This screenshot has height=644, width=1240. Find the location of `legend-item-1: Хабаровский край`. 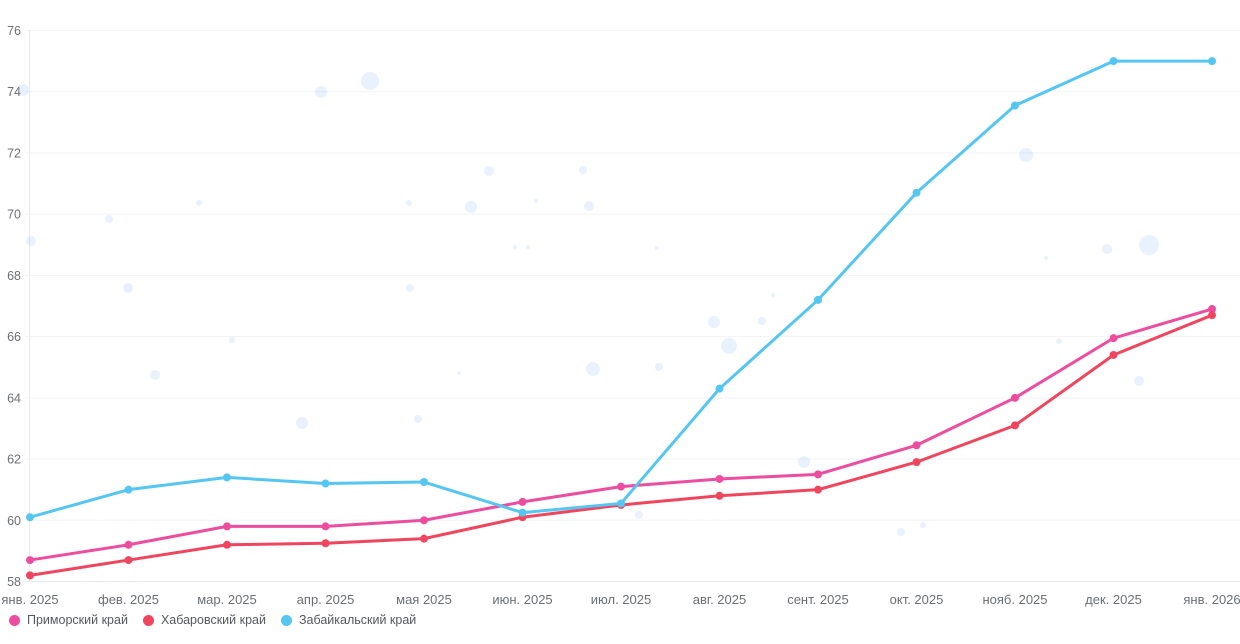

legend-item-1: Хабаровский край is located at coordinates (204, 620).